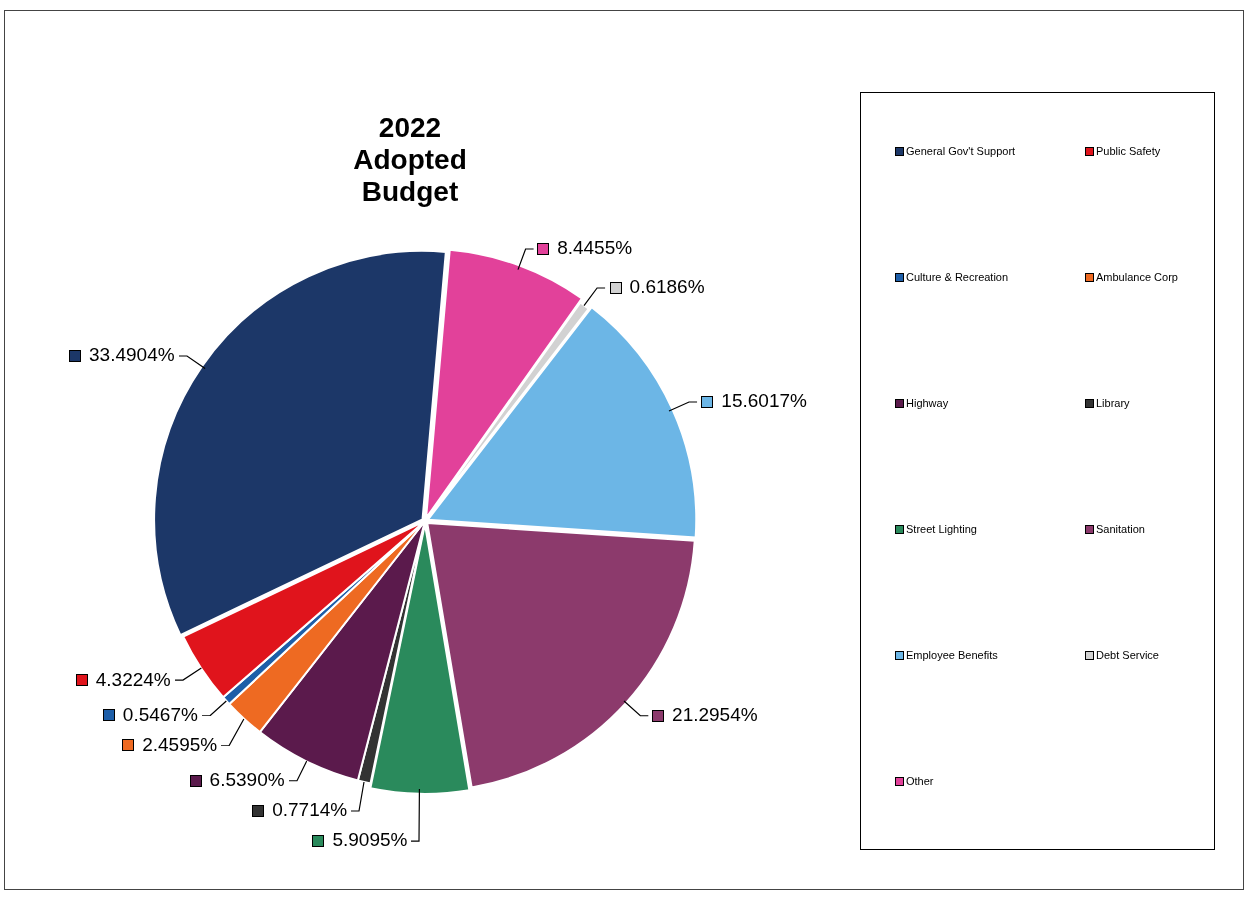 The height and width of the screenshot is (907, 1249). I want to click on legend-label: Other, so click(920, 781).